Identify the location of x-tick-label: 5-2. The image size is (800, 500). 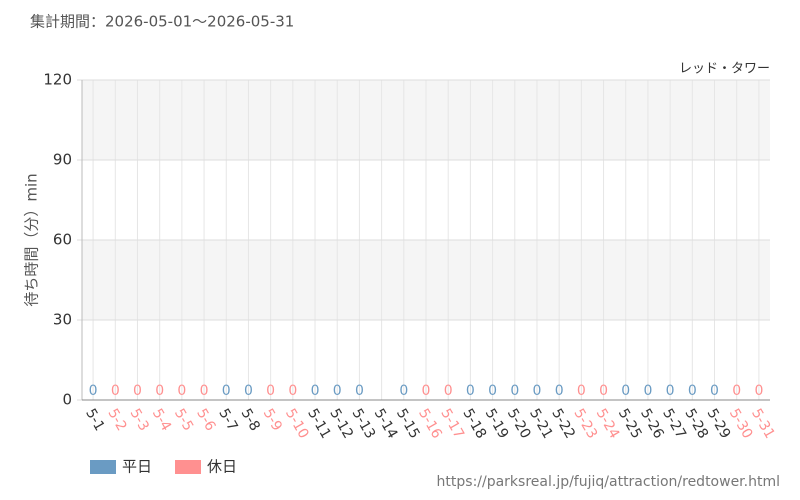
(116, 420).